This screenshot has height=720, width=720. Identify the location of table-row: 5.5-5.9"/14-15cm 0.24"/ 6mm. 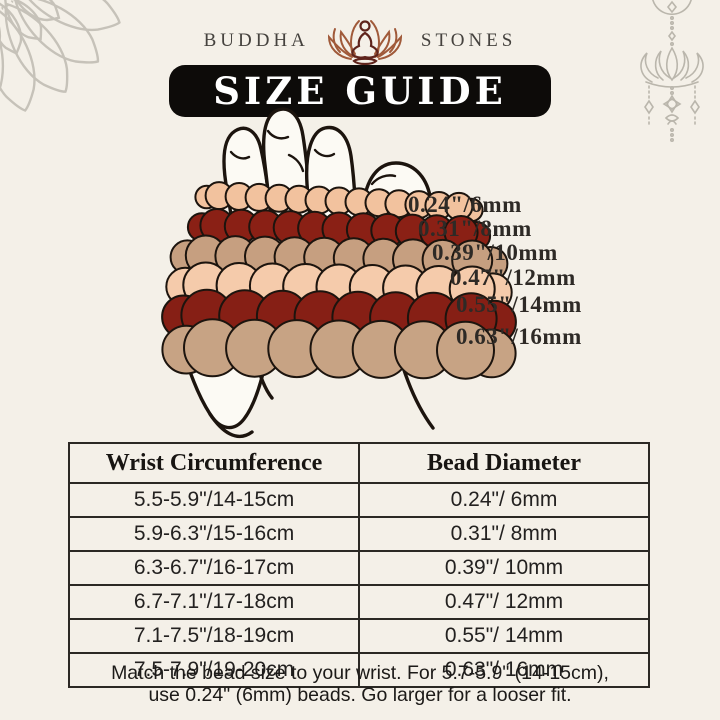
(359, 500).